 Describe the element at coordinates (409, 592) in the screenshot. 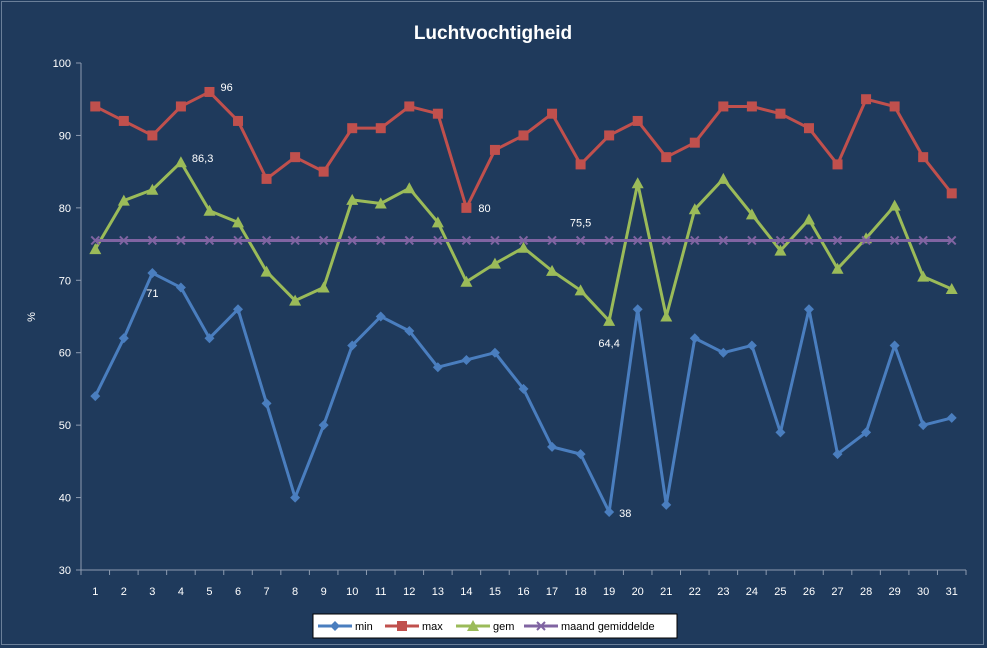

I see `x-tick-label: 12` at that location.